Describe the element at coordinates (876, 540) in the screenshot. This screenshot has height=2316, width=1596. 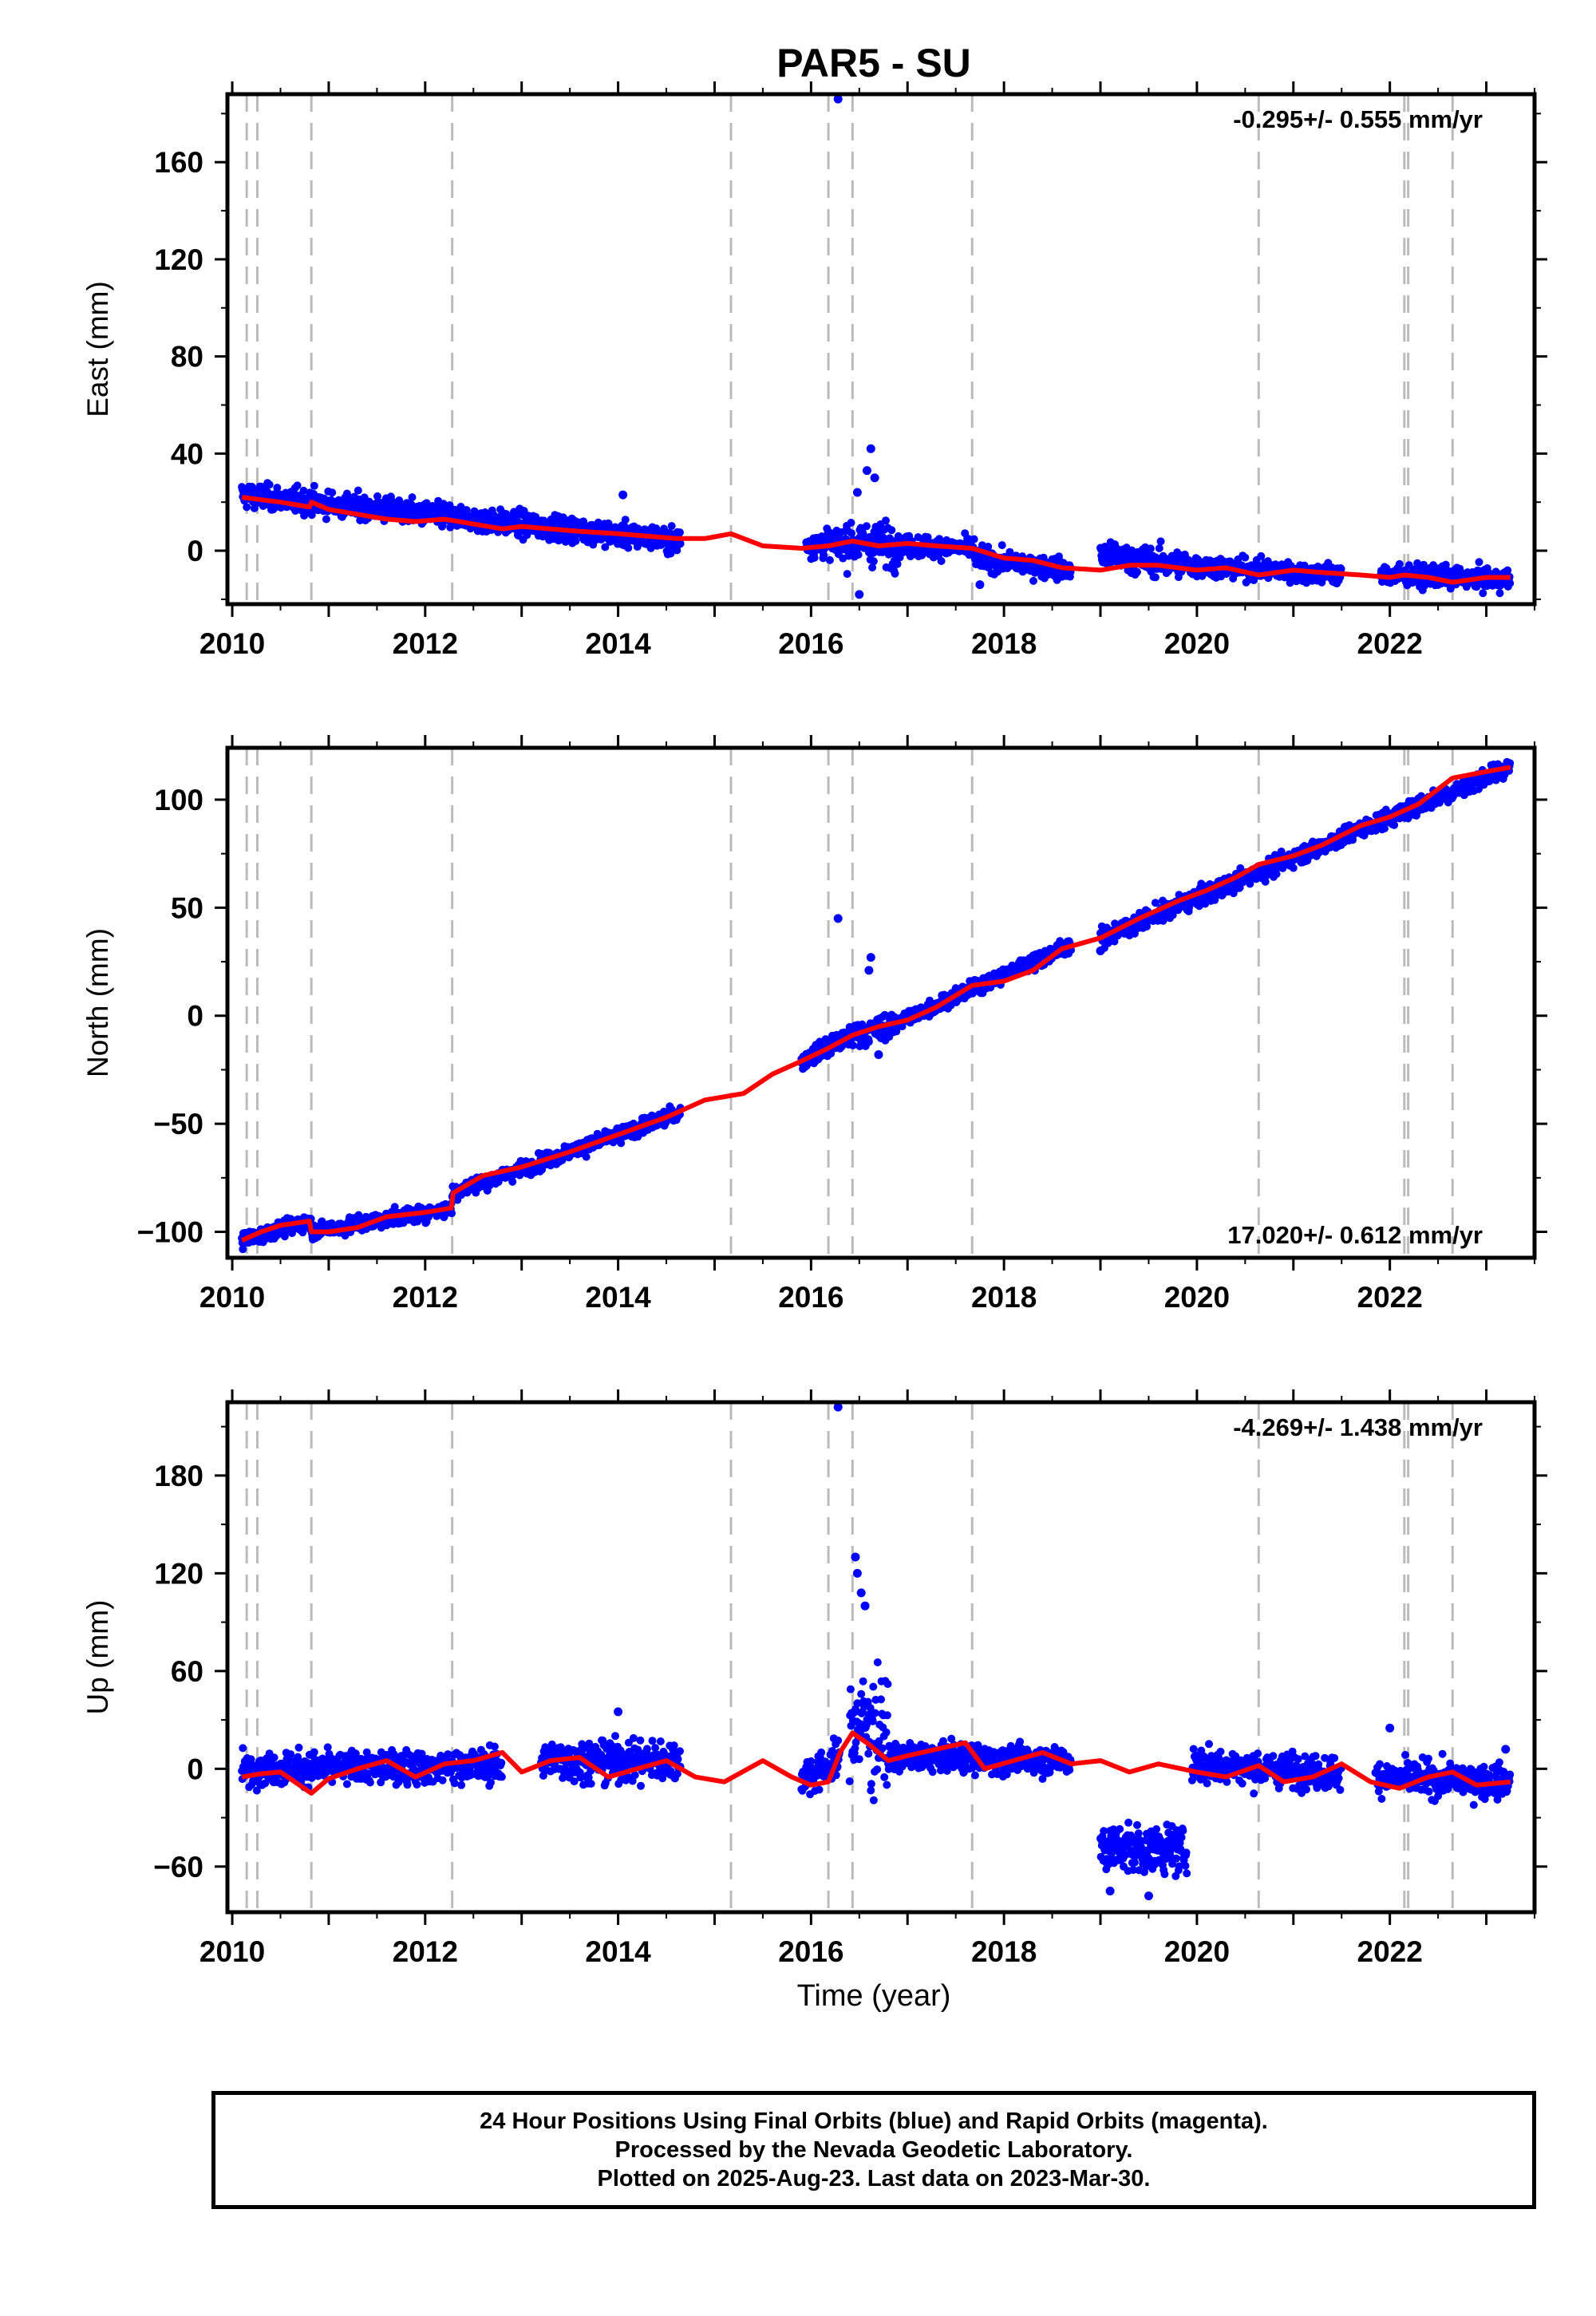
I see `model-line` at that location.